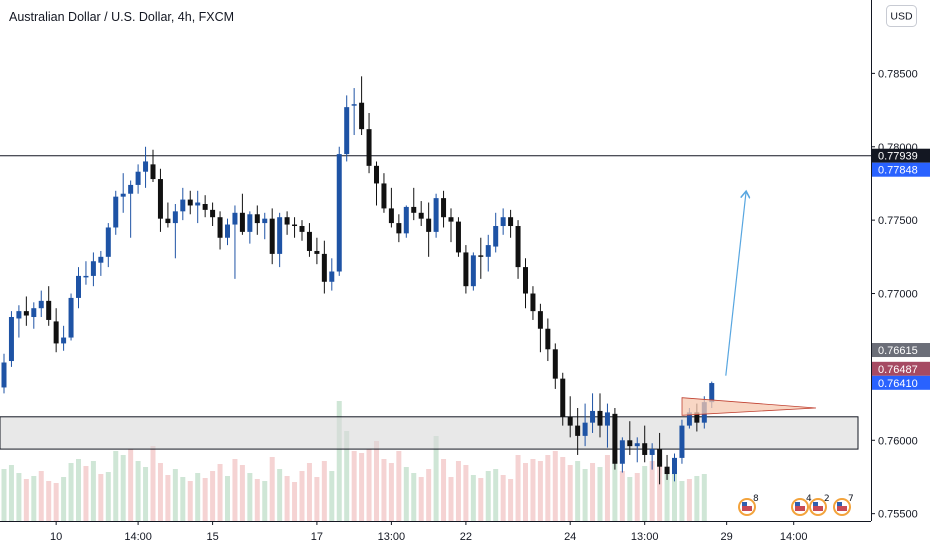 Image resolution: width=932 pixels, height=550 pixels. Describe the element at coordinates (898, 515) in the screenshot. I see `price-tick-label: 0.75500` at that location.